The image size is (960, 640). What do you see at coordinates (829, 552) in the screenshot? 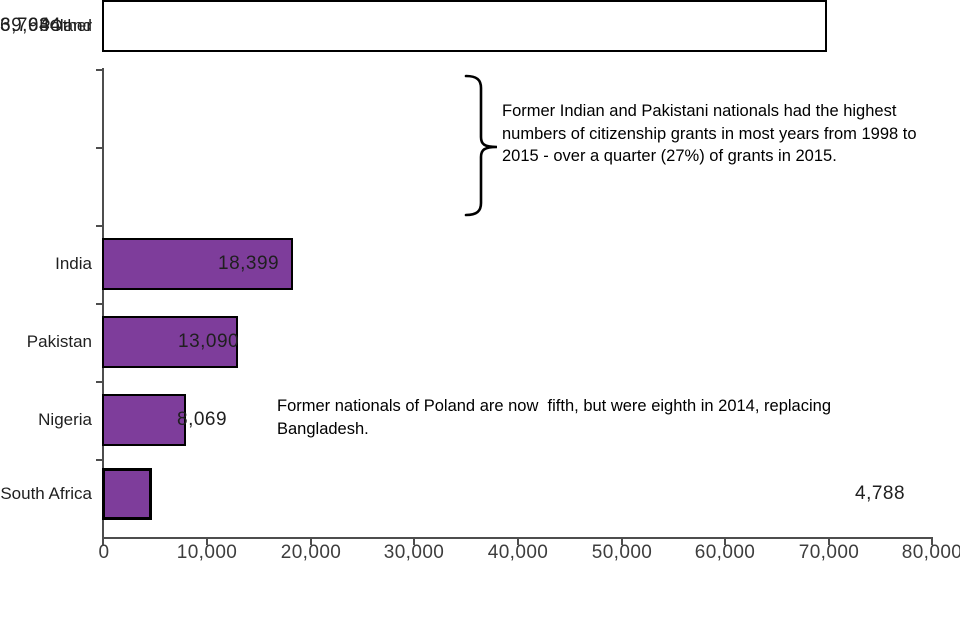
I see `x-axis-label-70000: 70,000` at bounding box center [829, 552].